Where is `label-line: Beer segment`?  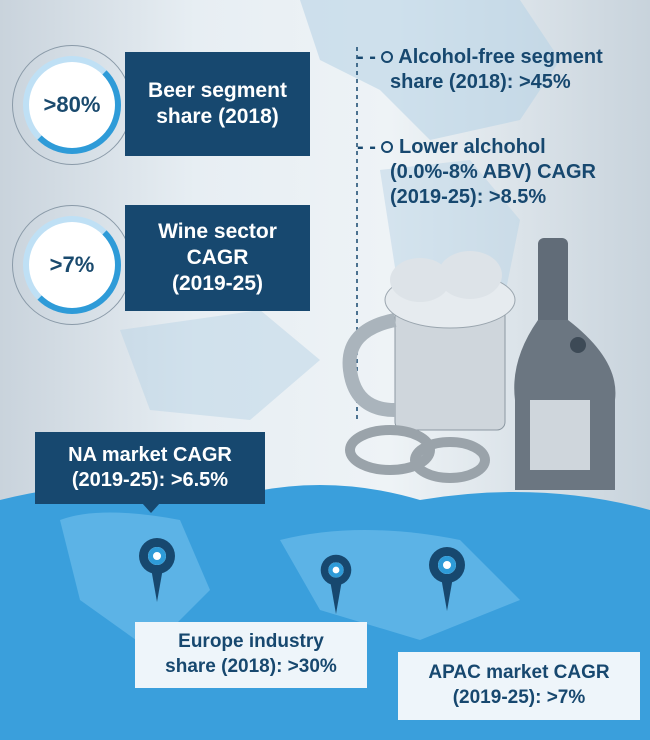 label-line: Beer segment is located at coordinates (217, 90).